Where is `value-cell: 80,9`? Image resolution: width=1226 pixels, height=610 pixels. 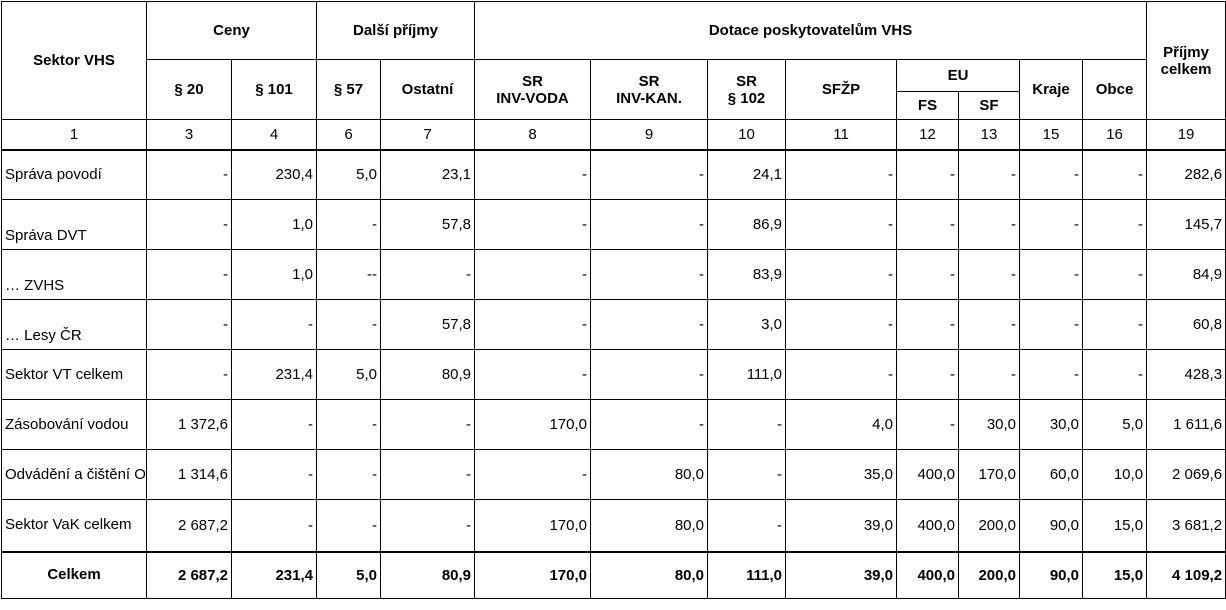 value-cell: 80,9 is located at coordinates (427, 374).